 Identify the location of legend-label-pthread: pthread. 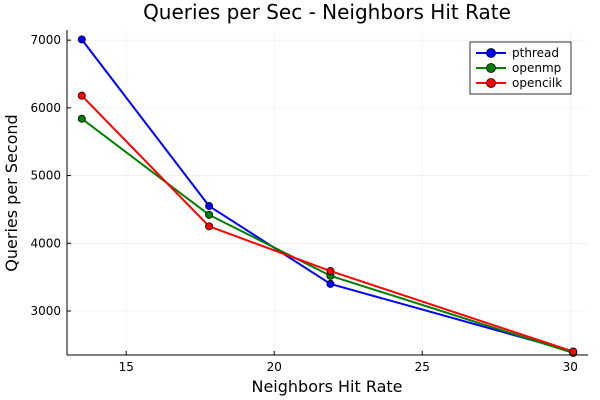
(535, 53).